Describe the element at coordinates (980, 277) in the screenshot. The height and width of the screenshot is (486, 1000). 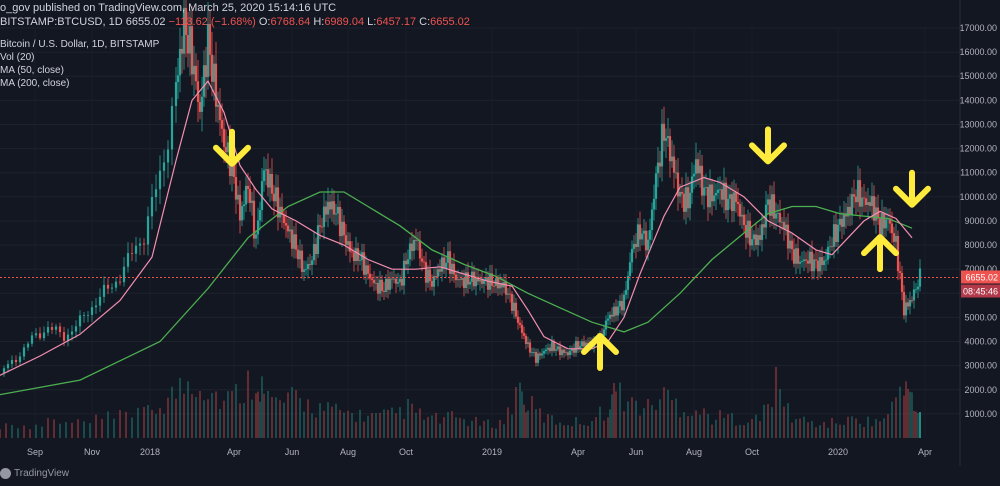
I see `last-price-tag` at that location.